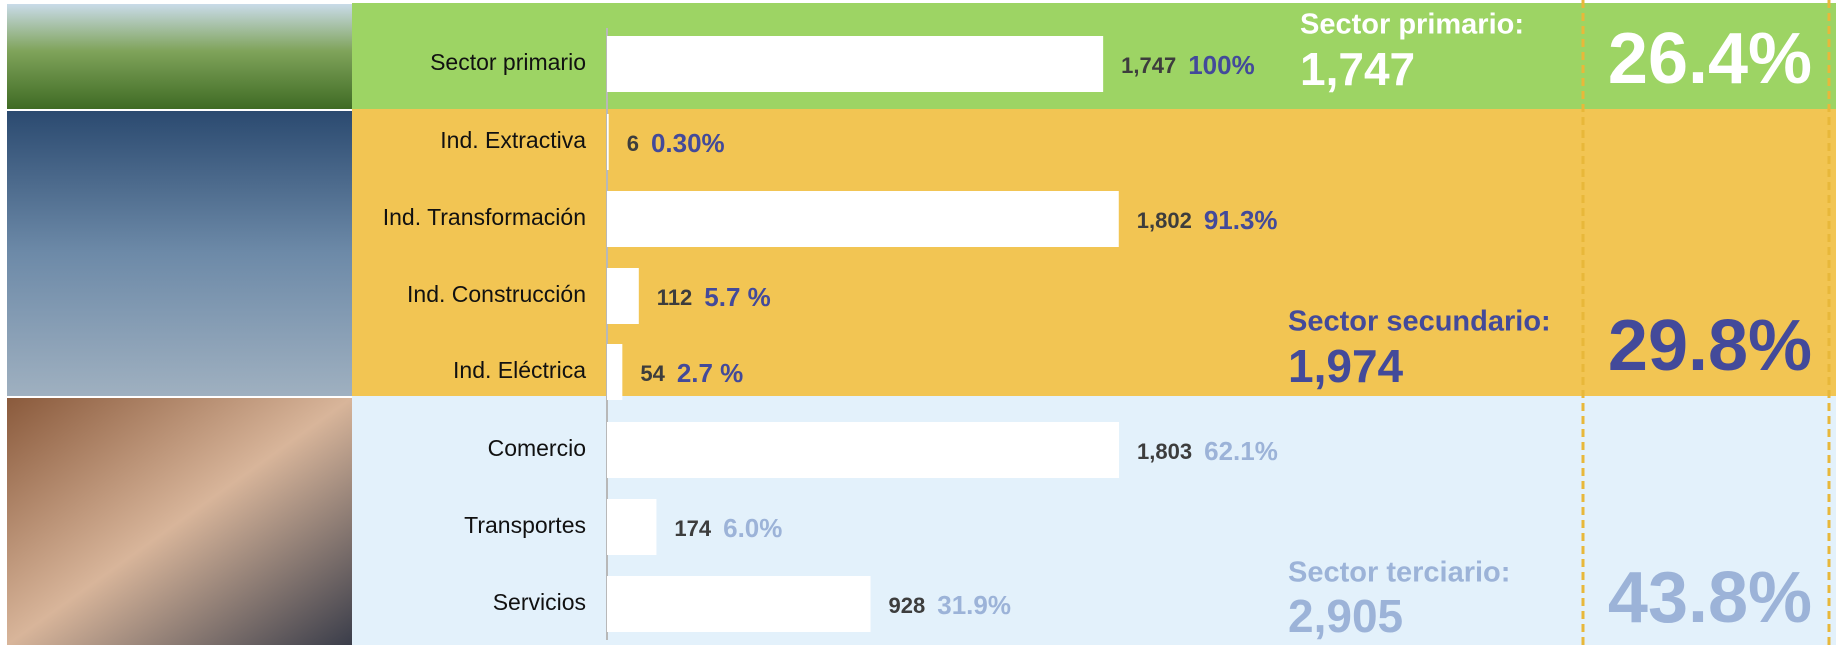  What do you see at coordinates (633, 143) in the screenshot?
I see `value-label: 6` at bounding box center [633, 143].